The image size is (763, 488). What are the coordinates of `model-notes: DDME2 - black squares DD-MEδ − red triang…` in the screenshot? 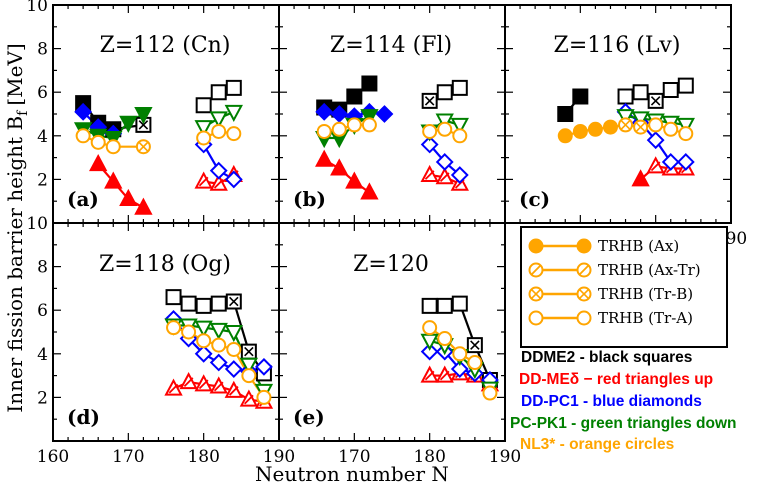 It's located at (623, 401).